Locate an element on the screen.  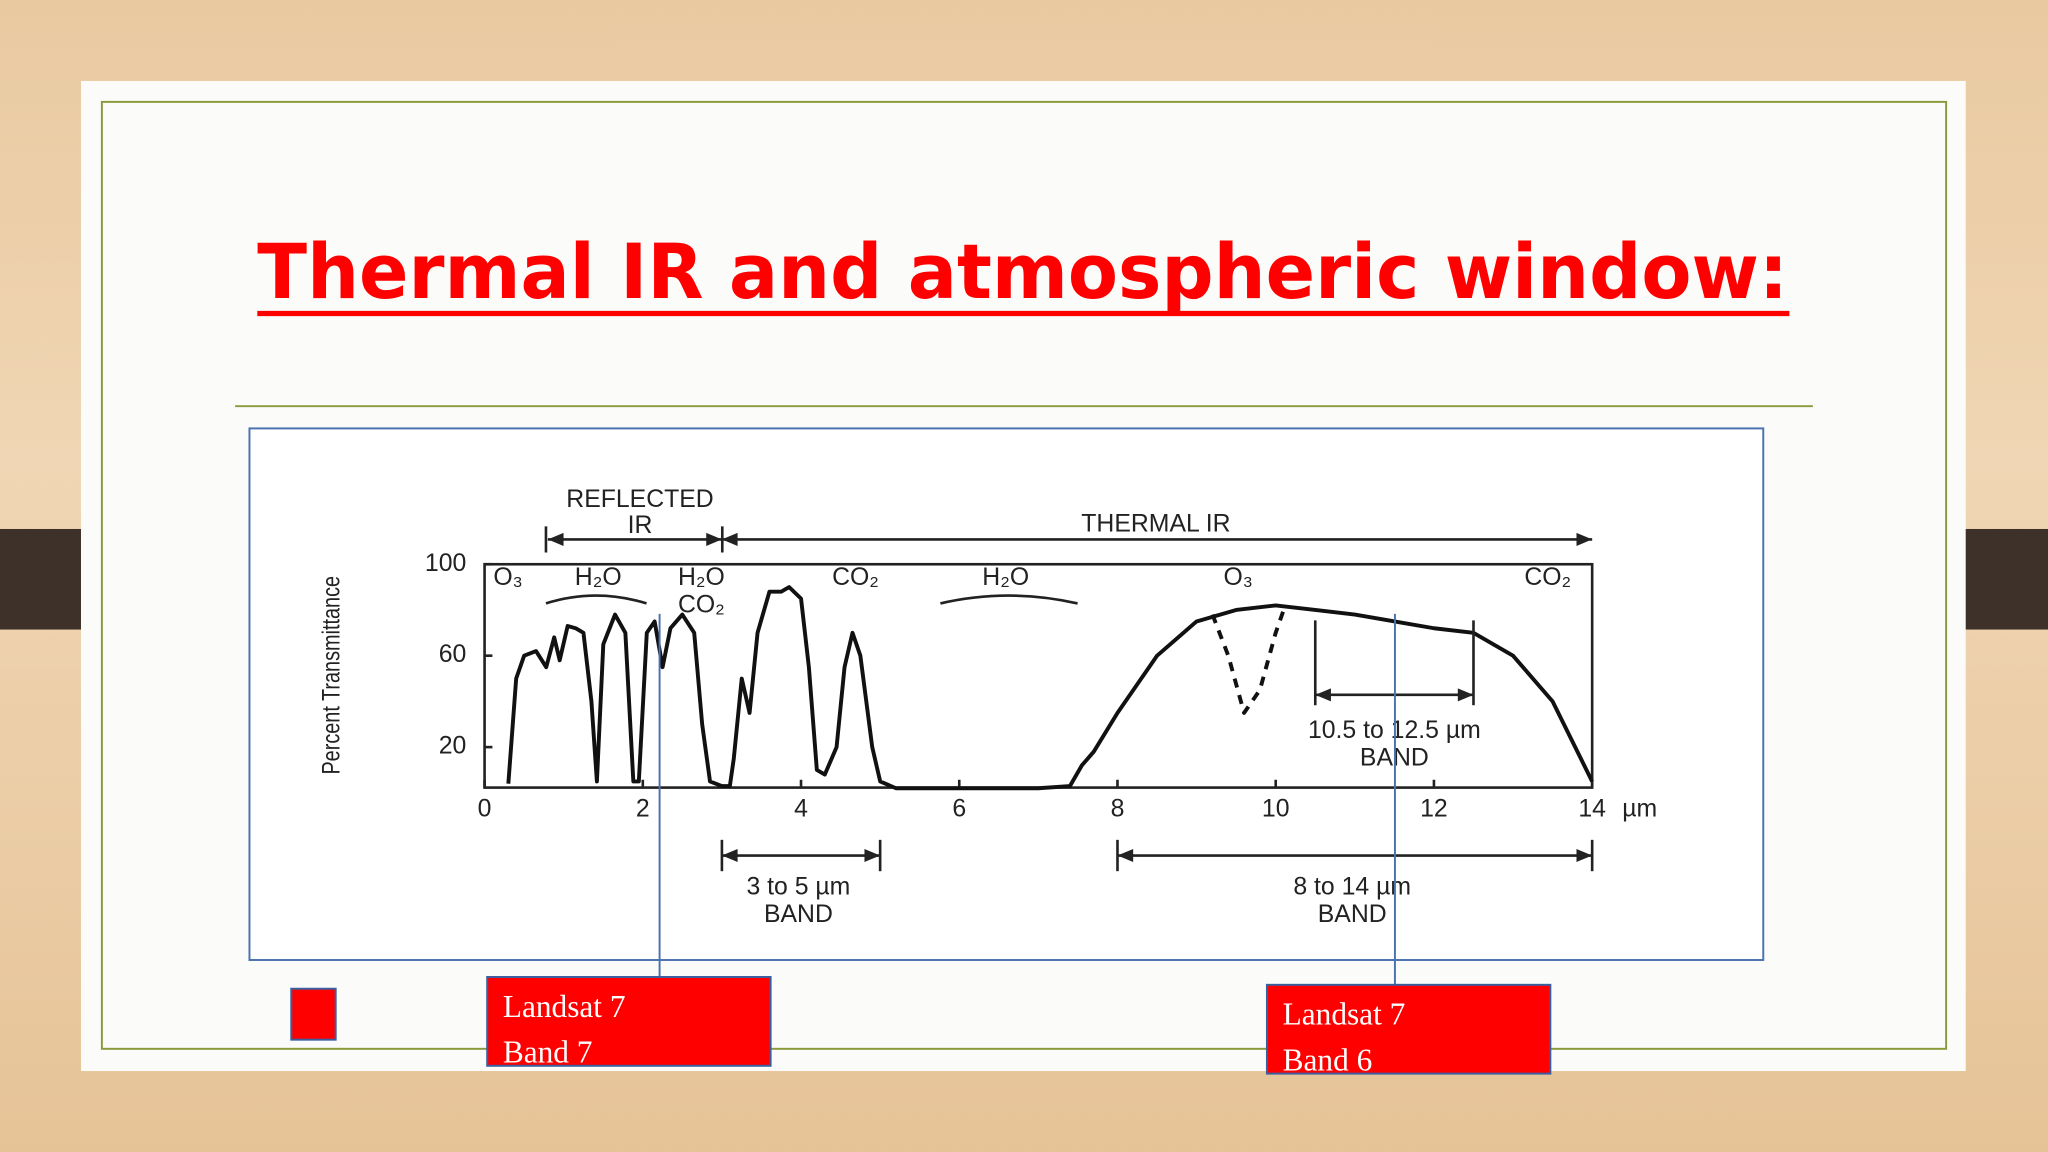
callout-text: Band 6 is located at coordinates (1328, 1059).